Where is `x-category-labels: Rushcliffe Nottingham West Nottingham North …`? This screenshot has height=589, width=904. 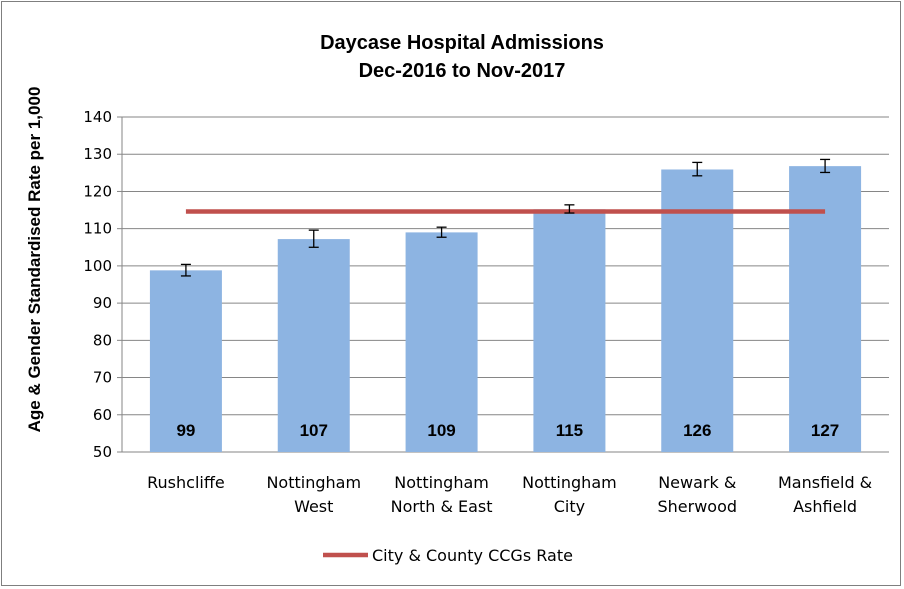
x-category-labels: Rushcliffe Nottingham West Nottingham North … is located at coordinates (509, 494).